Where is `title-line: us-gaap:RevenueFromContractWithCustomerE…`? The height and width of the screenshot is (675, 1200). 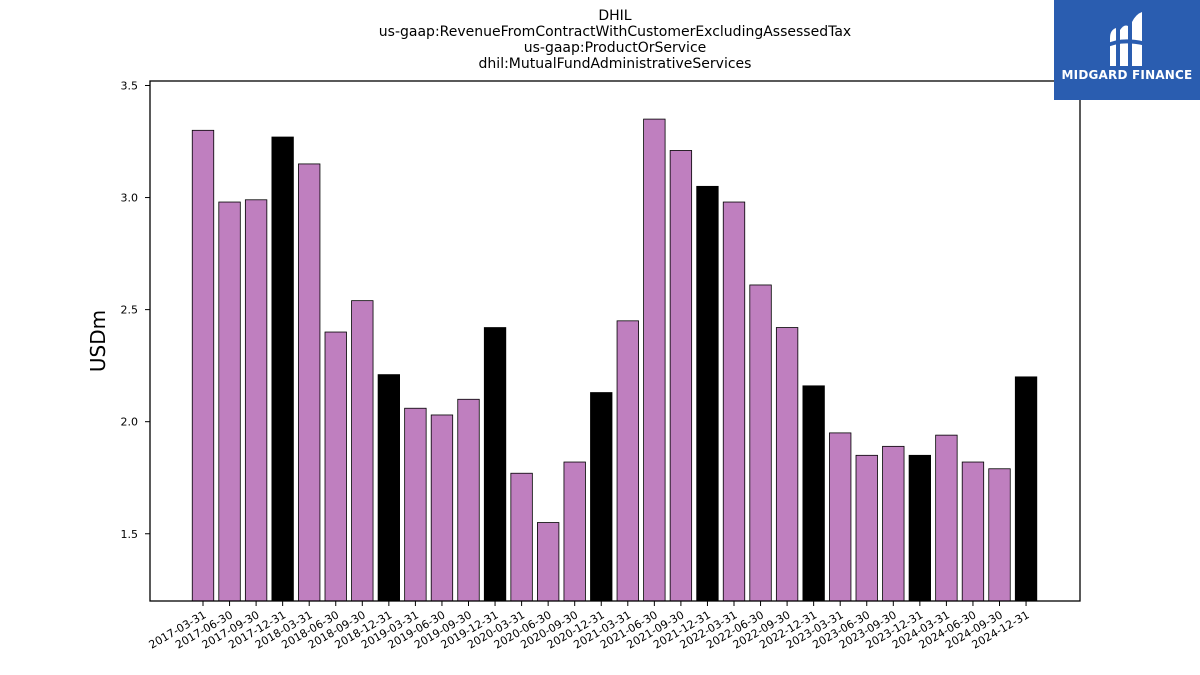
title-line: us-gaap:RevenueFromContractWithCustomerE… is located at coordinates (615, 32).